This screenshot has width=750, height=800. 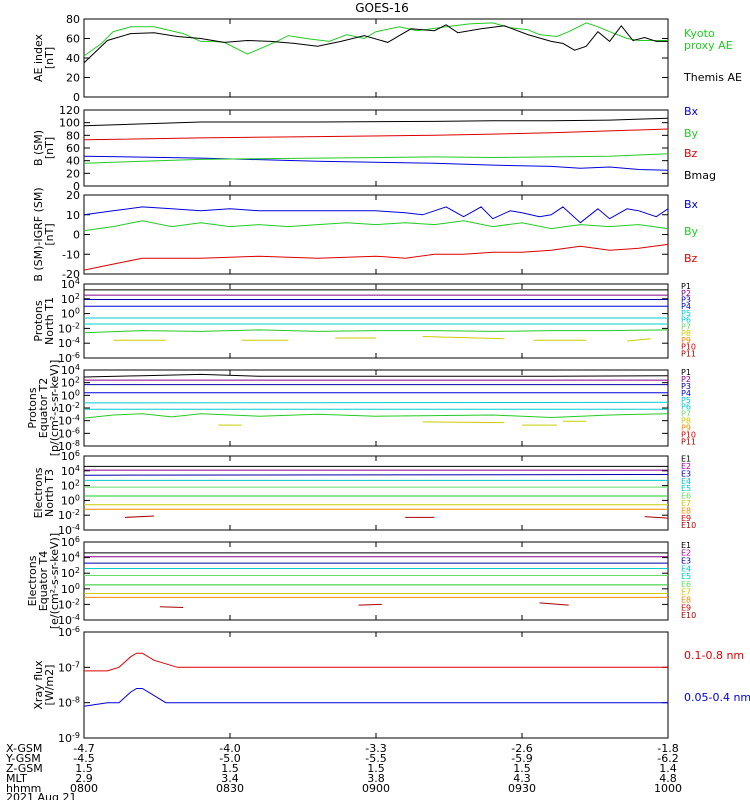 I want to click on series-line-e3, so click(x=376, y=475).